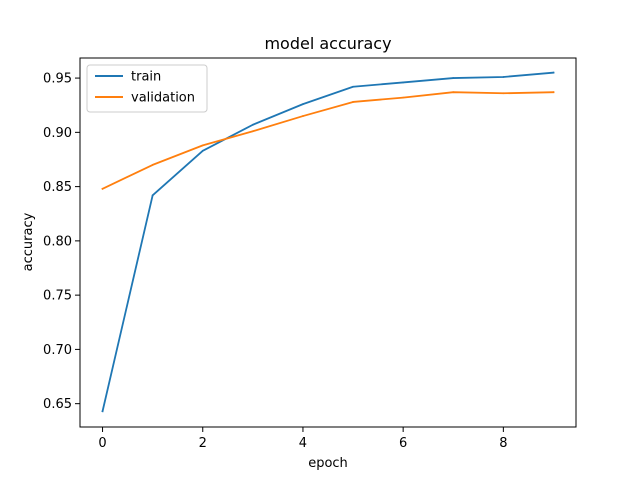 This screenshot has height=485, width=640. I want to click on x-tick-label: 6, so click(403, 443).